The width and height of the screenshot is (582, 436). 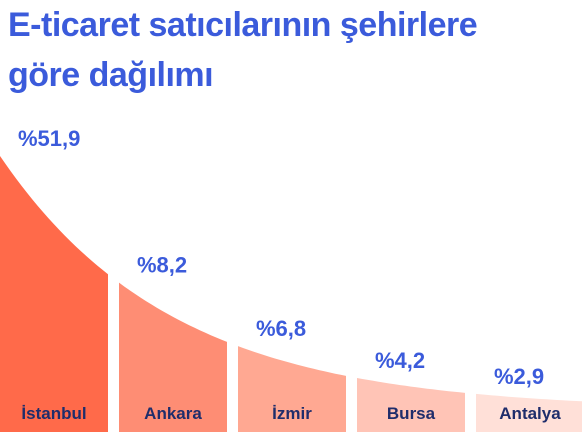 What do you see at coordinates (162, 265) in the screenshot?
I see `value-label: %8,2` at bounding box center [162, 265].